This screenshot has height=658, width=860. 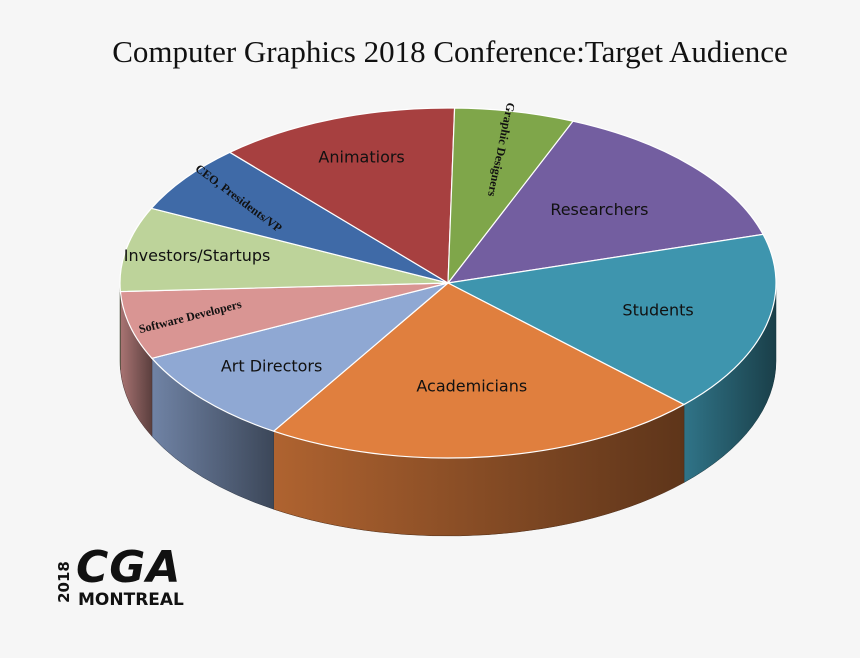 I want to click on slice-graphic-designers, so click(x=510, y=195).